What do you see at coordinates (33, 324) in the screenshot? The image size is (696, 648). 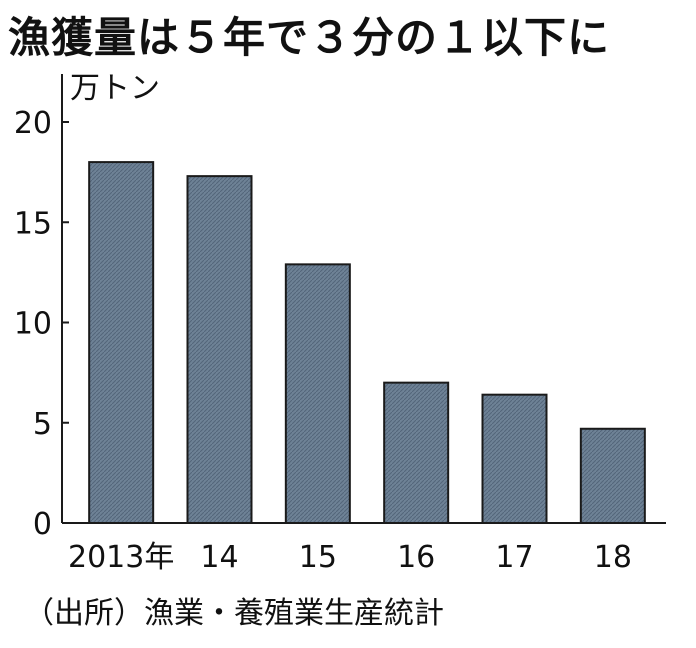 I see `y-tick-label: 10` at bounding box center [33, 324].